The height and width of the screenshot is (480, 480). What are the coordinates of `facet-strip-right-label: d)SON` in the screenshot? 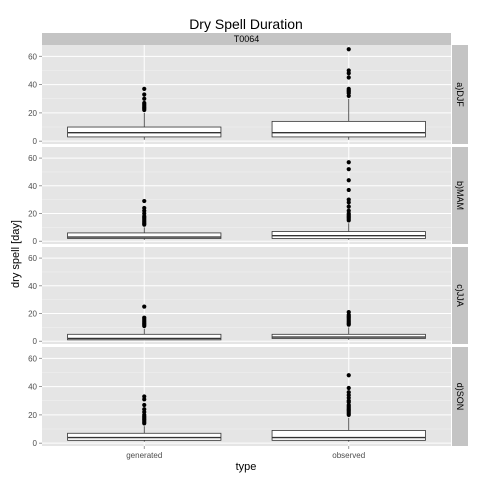 It's located at (460, 397).